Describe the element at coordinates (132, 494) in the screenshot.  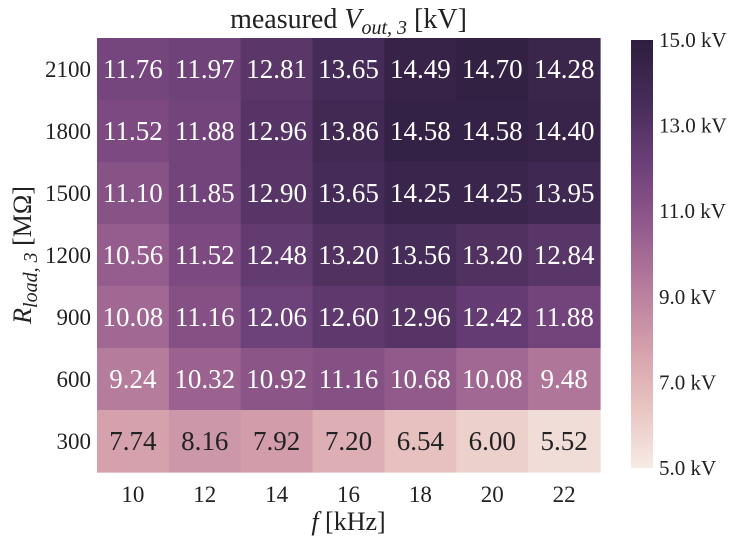
I see `x-tick-label: 10` at that location.